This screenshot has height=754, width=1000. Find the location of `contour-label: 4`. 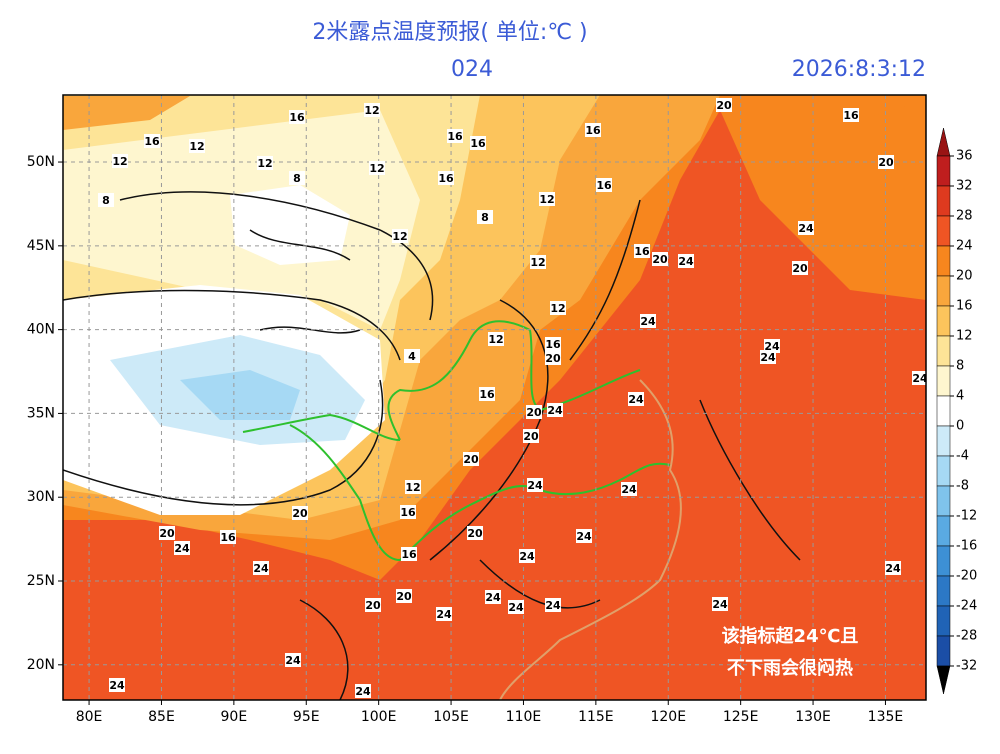

contour-label: 4 is located at coordinates (412, 356).